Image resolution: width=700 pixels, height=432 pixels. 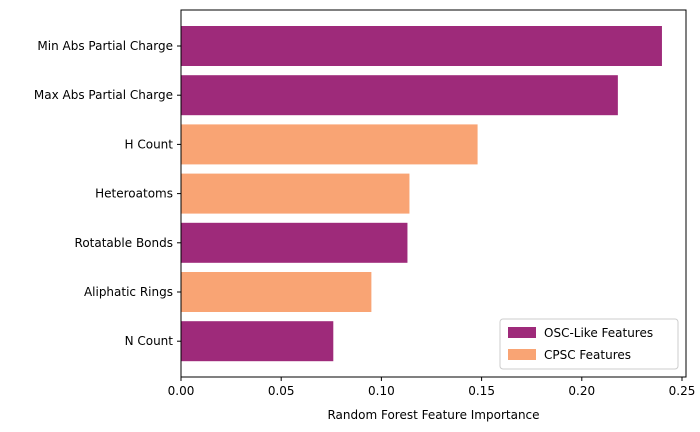 What do you see at coordinates (103, 95) in the screenshot?
I see `y-tick-label: Max Abs Partial Charge` at bounding box center [103, 95].